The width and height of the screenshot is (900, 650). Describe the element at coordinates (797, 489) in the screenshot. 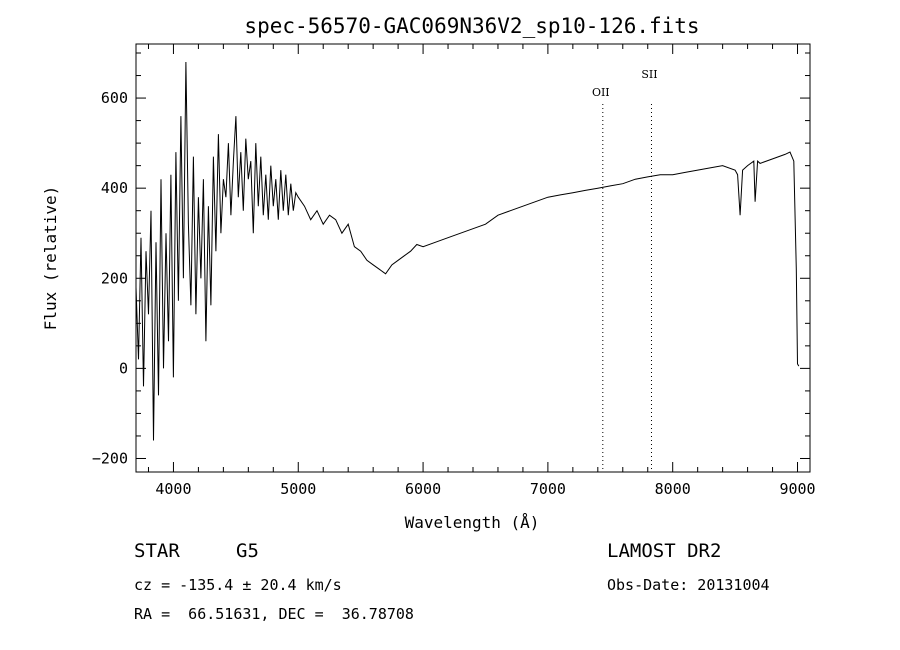

I see `x-tick-label: 9000` at that location.